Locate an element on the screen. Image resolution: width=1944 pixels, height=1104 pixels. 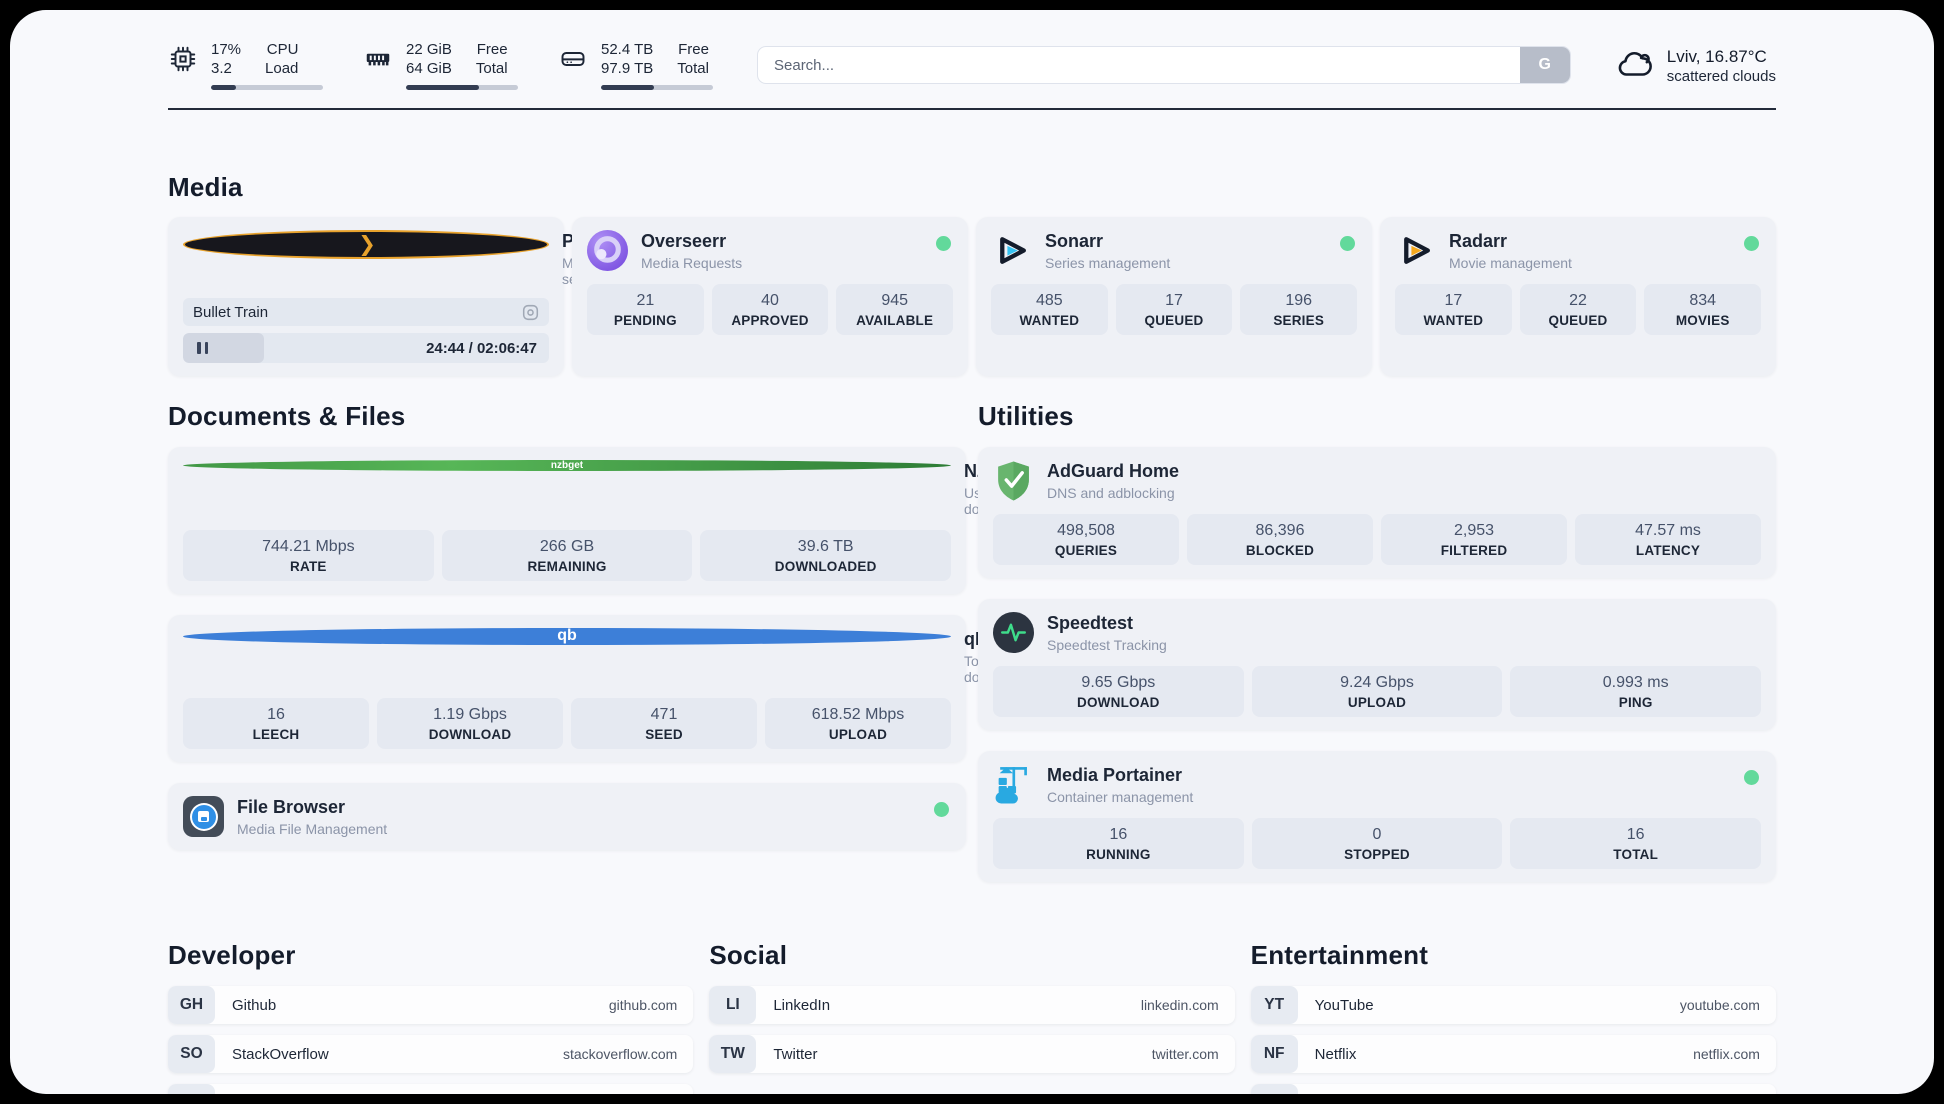
reddit-icon: RE is located at coordinates (1274, 1089).